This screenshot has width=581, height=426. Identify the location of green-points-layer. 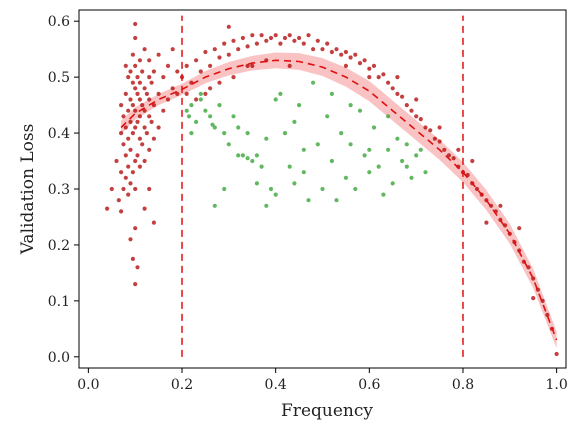
(306, 144).